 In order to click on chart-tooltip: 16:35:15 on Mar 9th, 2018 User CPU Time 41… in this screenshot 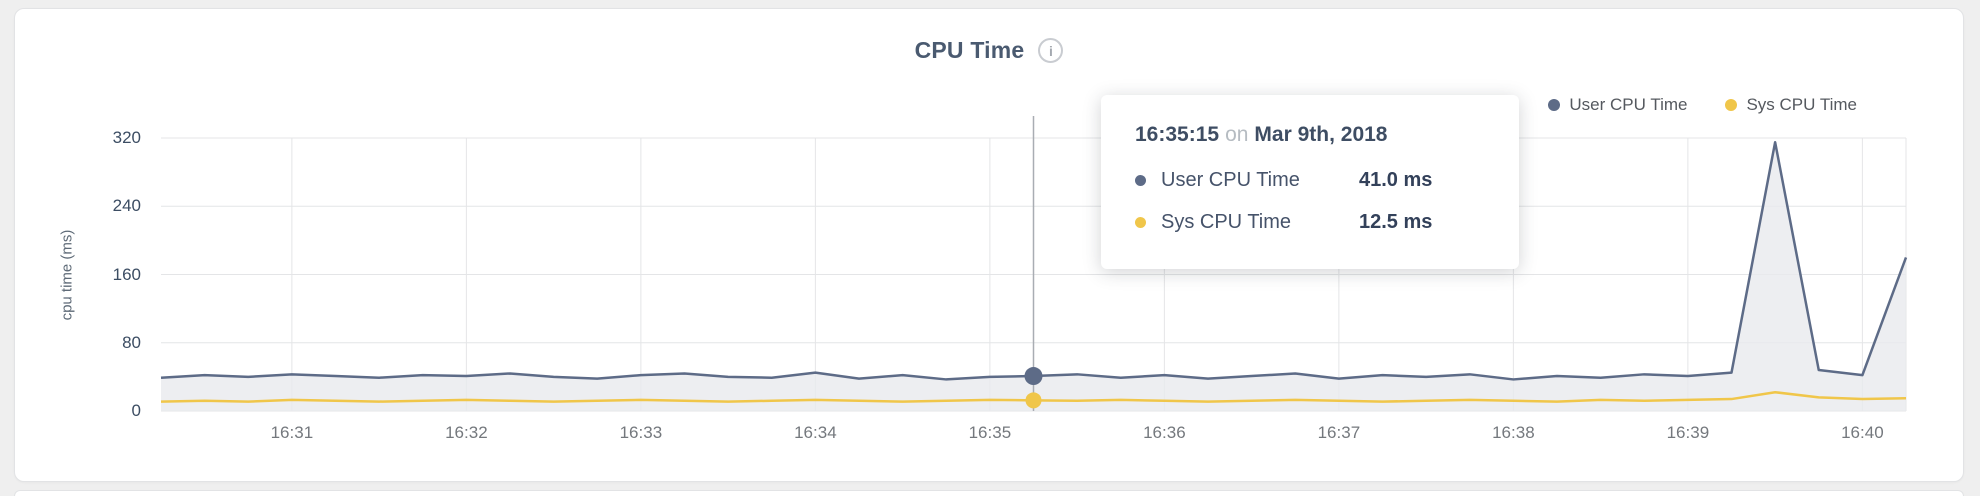, I will do `click(1310, 182)`.